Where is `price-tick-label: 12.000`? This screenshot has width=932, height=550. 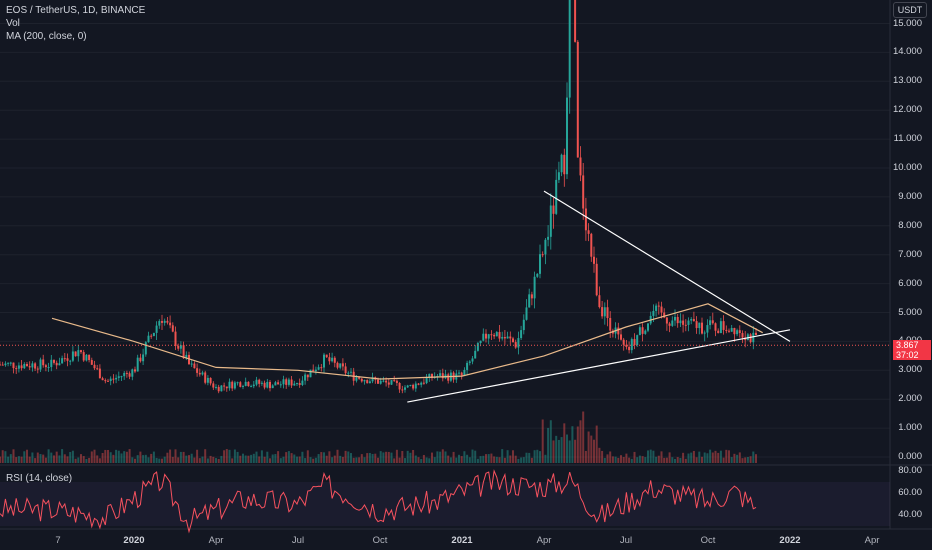
price-tick-label: 12.000 is located at coordinates (907, 110).